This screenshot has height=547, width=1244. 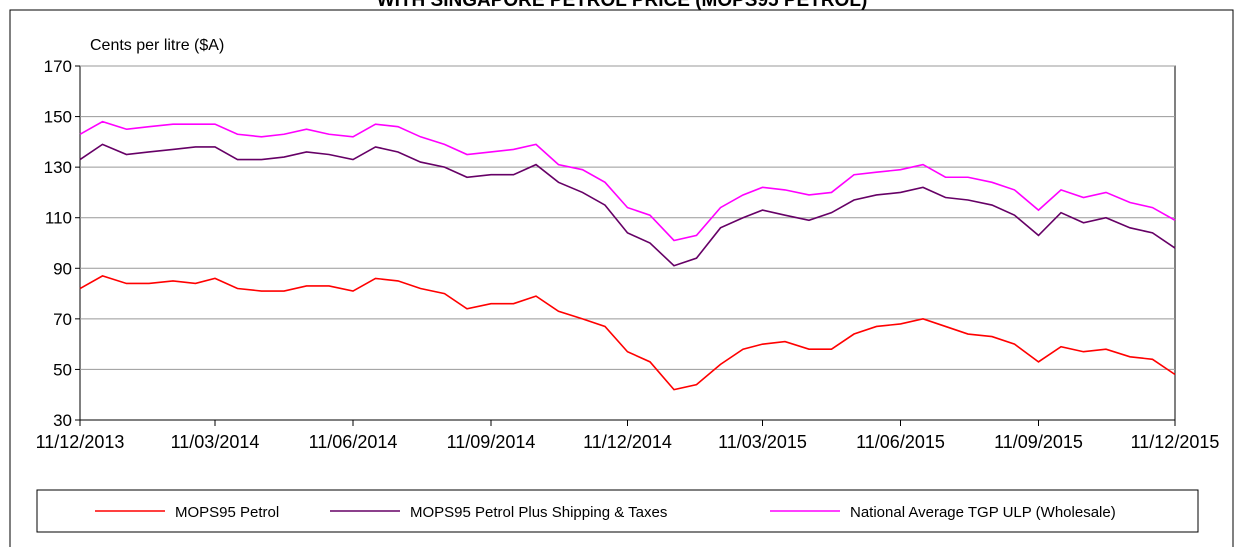 I want to click on y-tick-label: 110, so click(x=58, y=218).